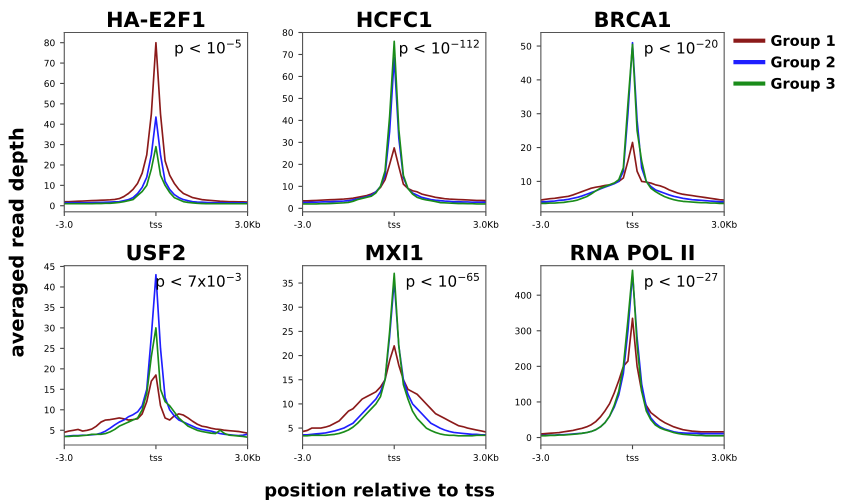 This screenshot has width=857, height=500. I want to click on chart-title: HCFC1, so click(395, 19).